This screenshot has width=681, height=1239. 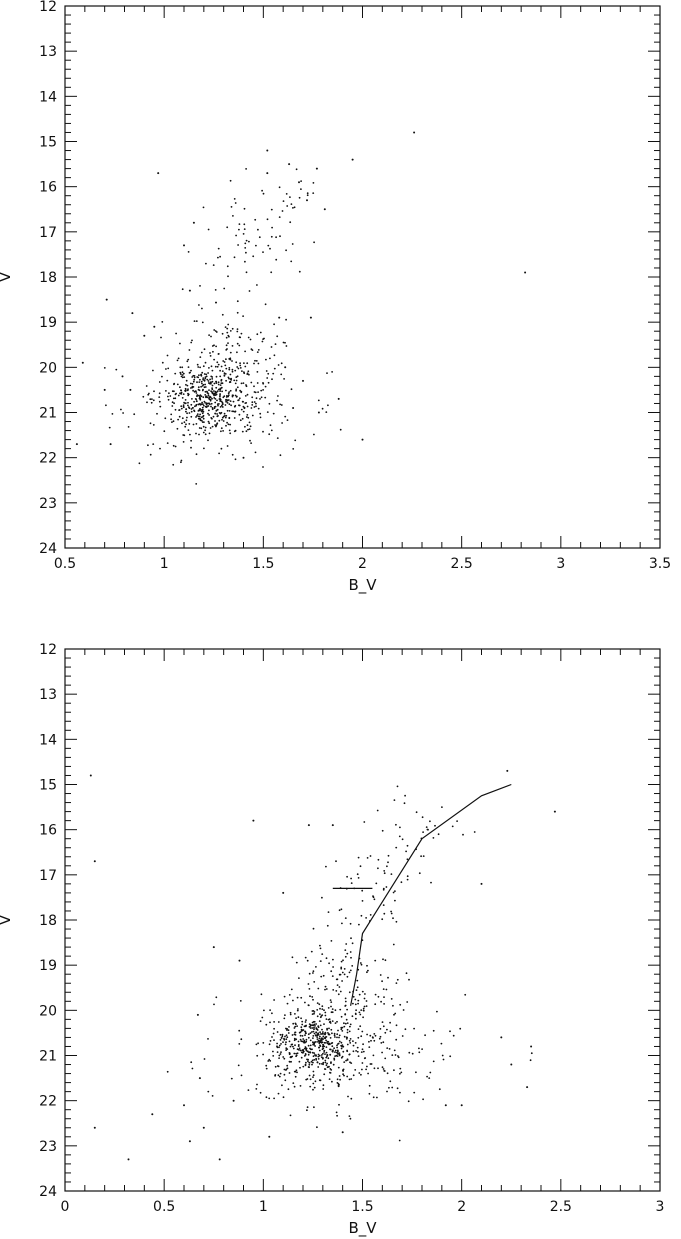 What do you see at coordinates (48, 1102) in the screenshot?
I see `y-tick-label: 22` at bounding box center [48, 1102].